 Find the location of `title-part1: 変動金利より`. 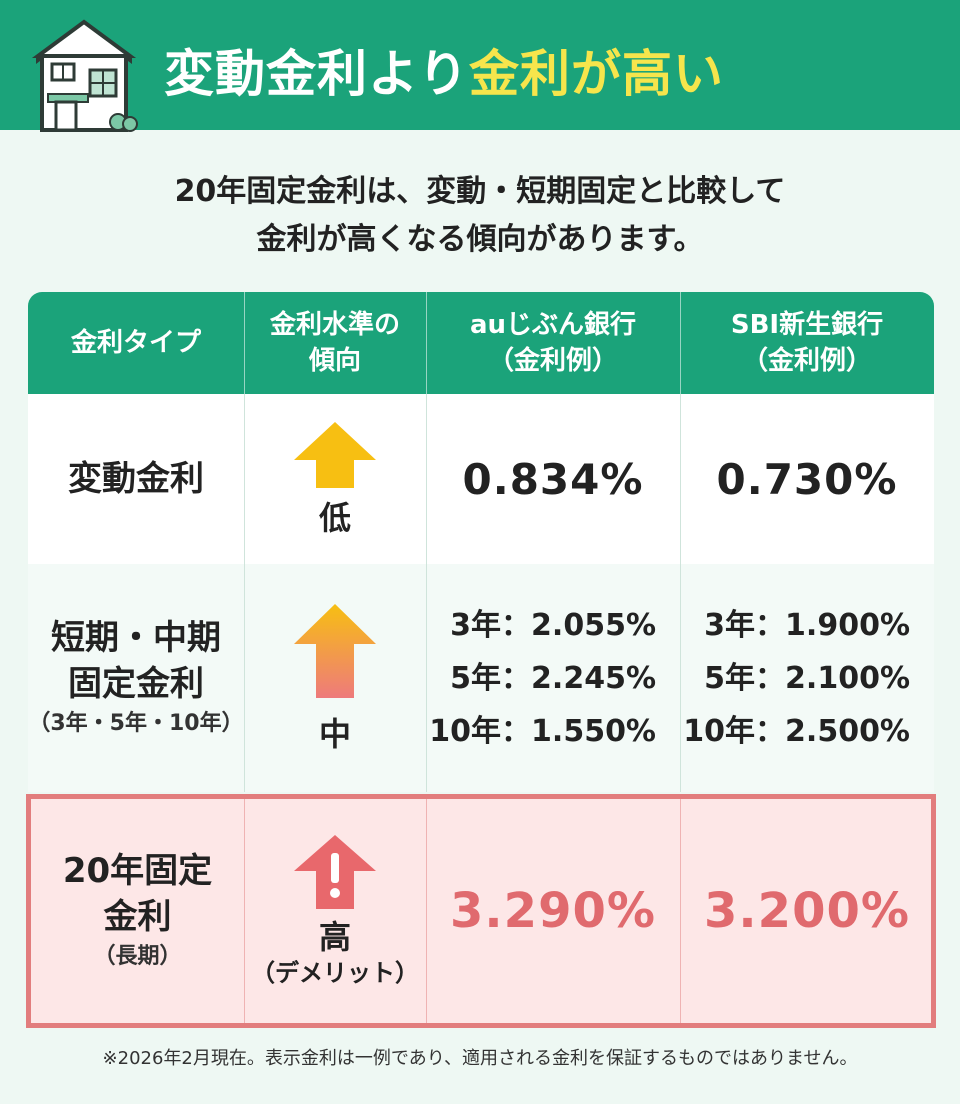

title-part1: 変動金利より is located at coordinates (316, 74).